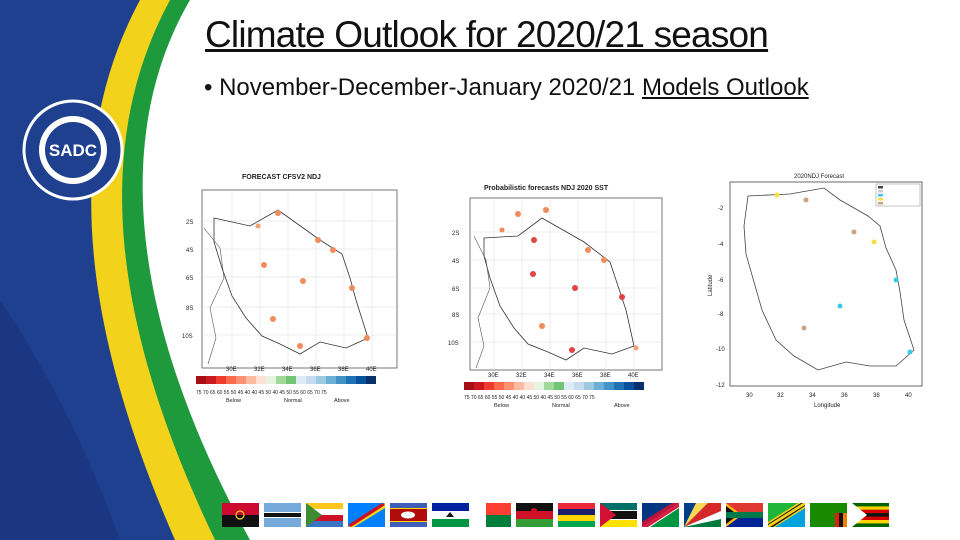 This screenshot has width=960, height=540. Describe the element at coordinates (828, 515) in the screenshot. I see `flag-zambia` at that location.